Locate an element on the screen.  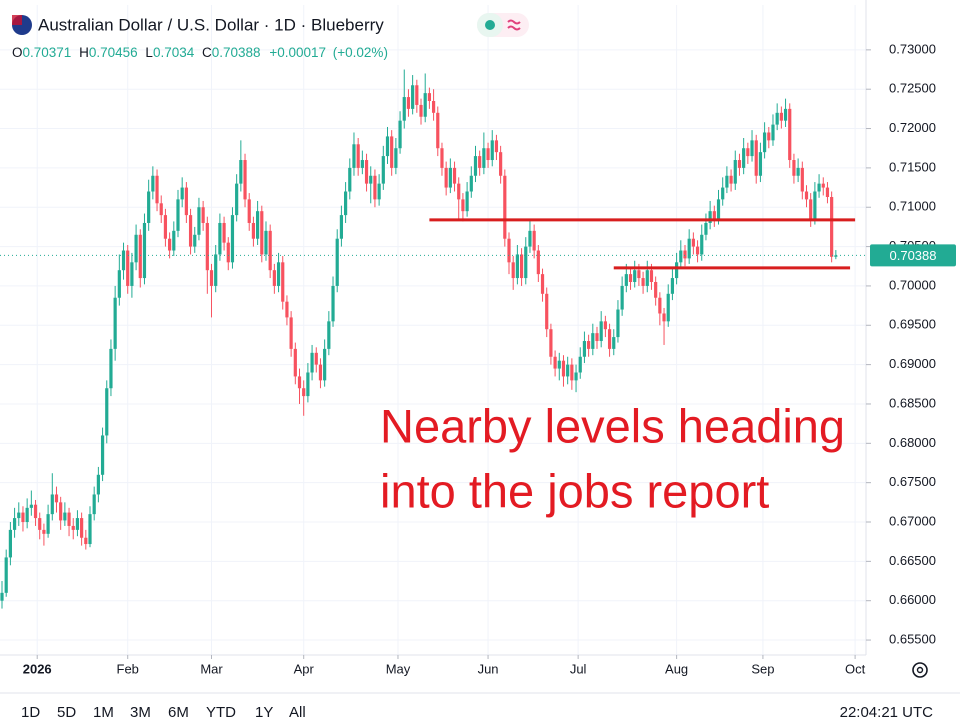
range-button: 1M is located at coordinates (103, 712).